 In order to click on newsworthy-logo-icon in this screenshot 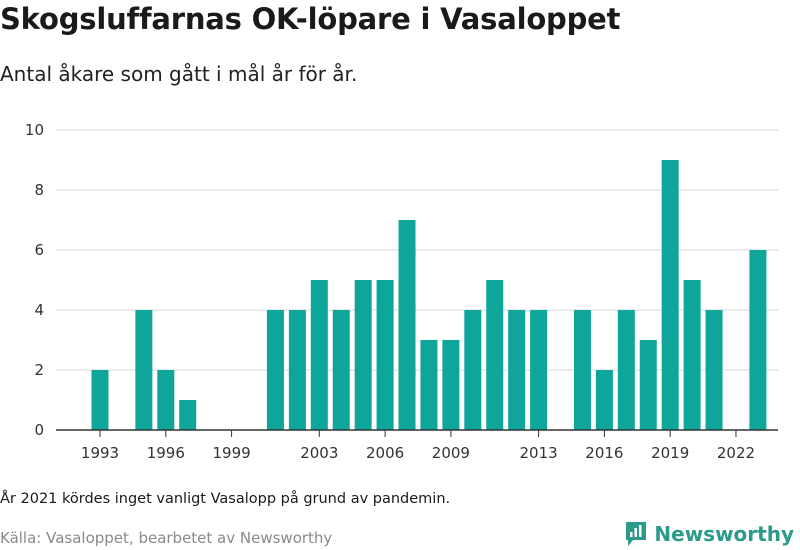, I will do `click(636, 534)`.